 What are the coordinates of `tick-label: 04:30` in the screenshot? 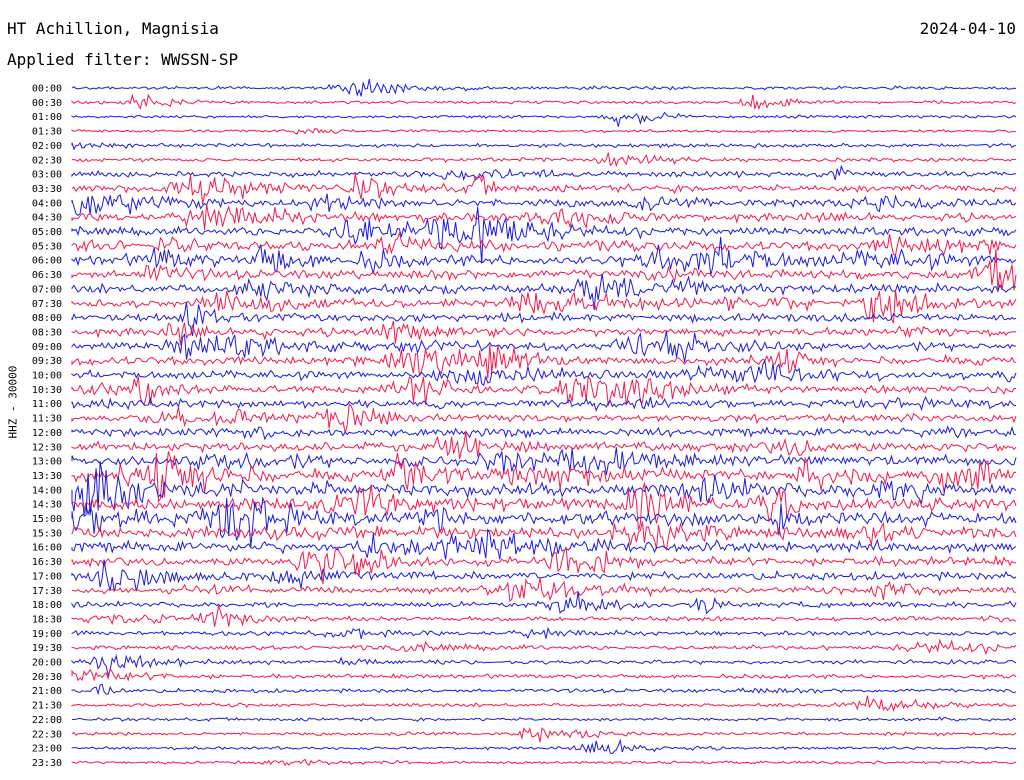 It's located at (47, 218).